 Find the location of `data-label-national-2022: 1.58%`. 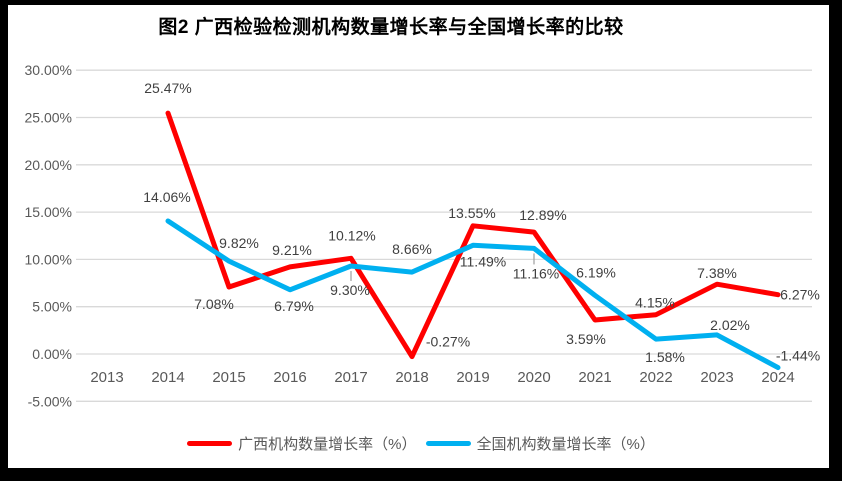

data-label-national-2022: 1.58% is located at coordinates (665, 357).